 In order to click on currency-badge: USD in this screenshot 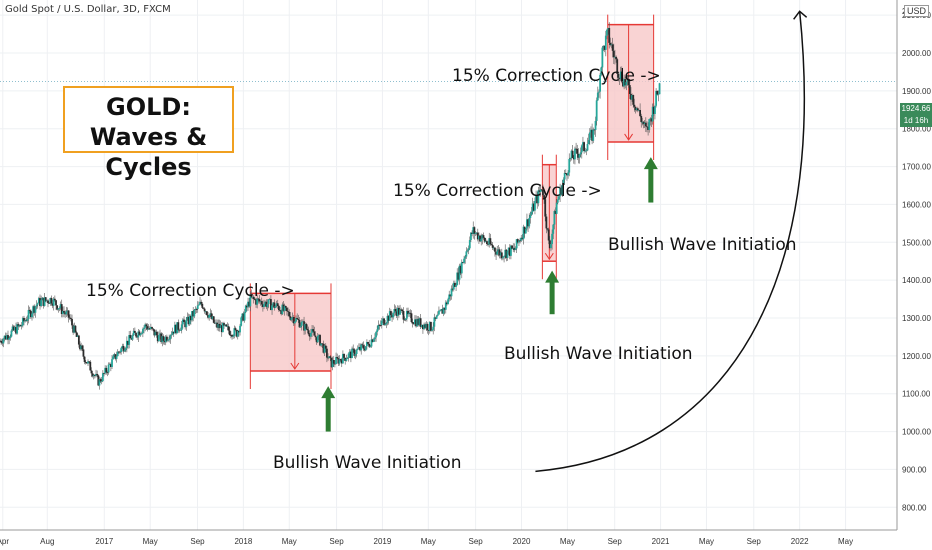, I will do `click(917, 11)`.